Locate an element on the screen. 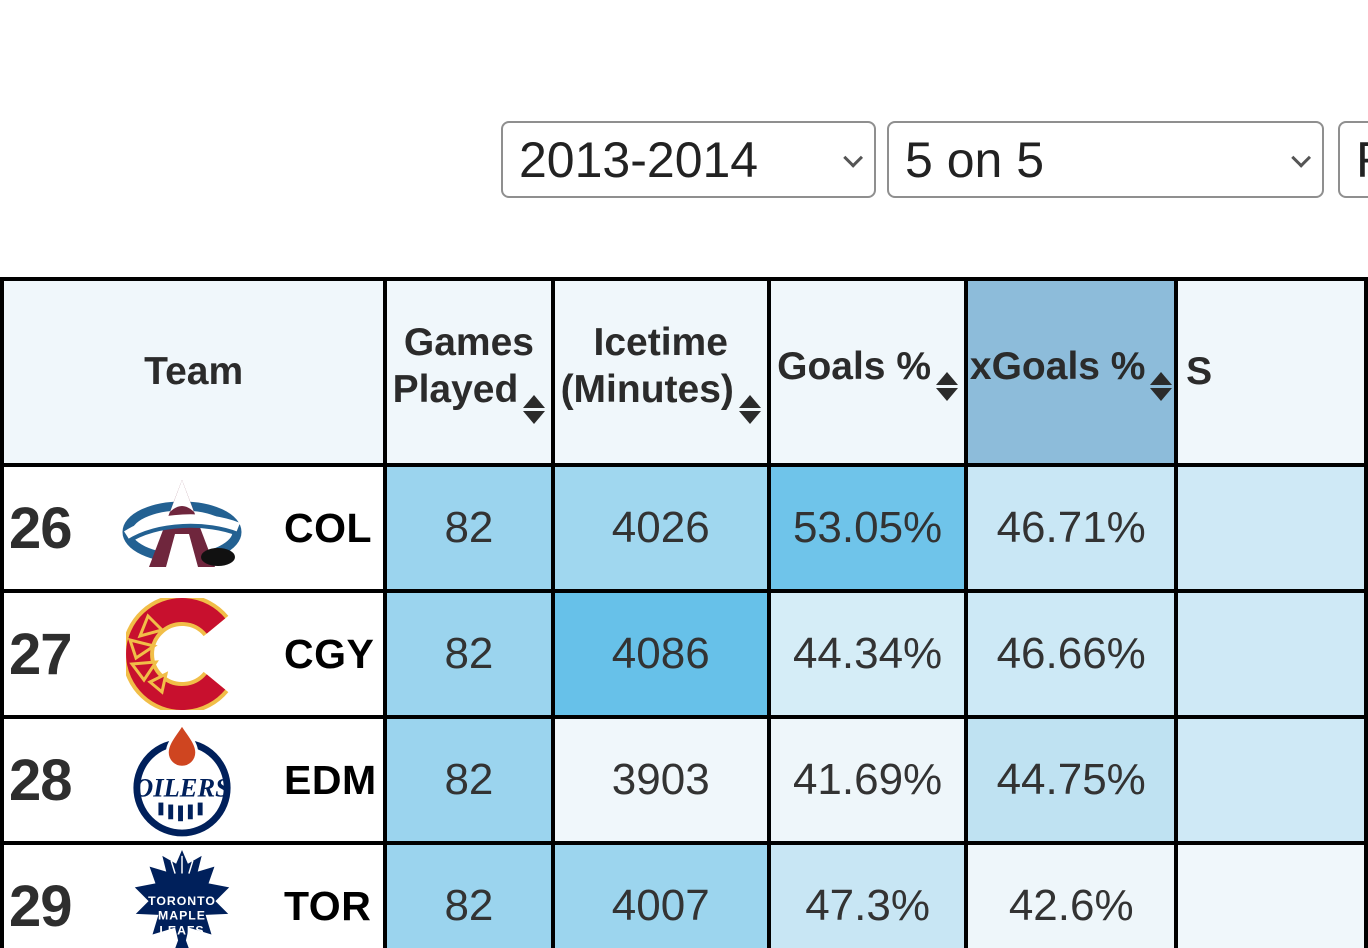 This screenshot has width=1368, height=948. toronto-maple-leafs-logo-icon: TORONTO MAPLE LEAFS is located at coordinates (182, 898).